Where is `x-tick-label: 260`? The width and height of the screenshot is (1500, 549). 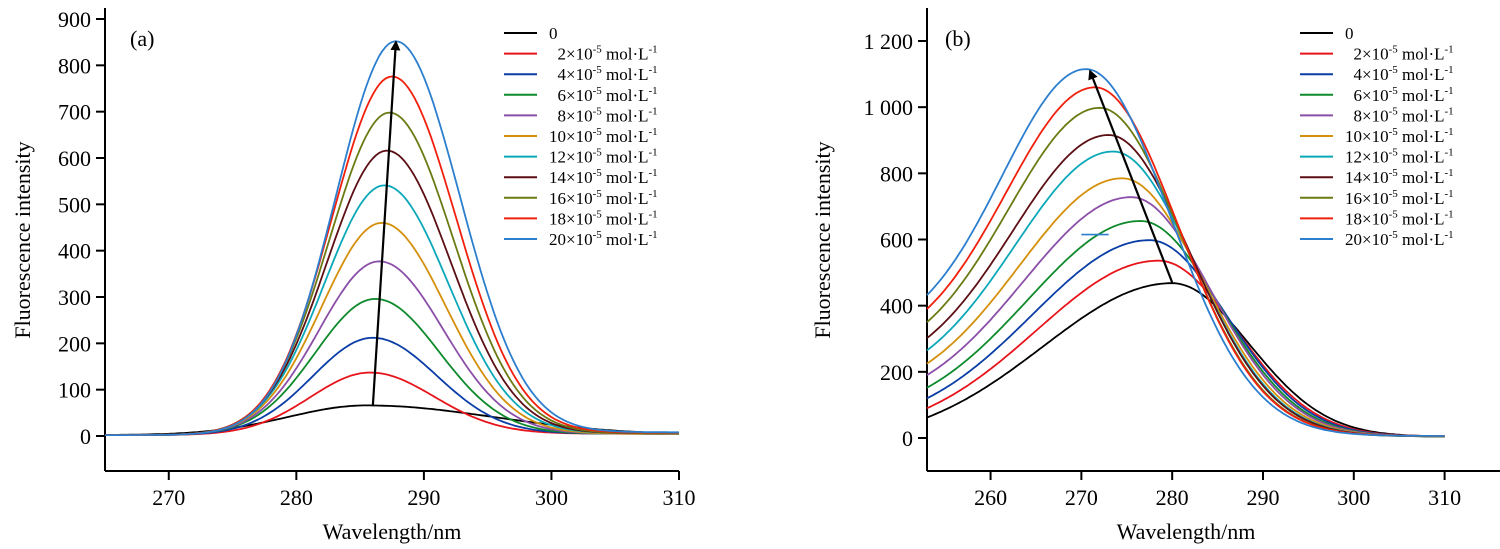 x-tick-label: 260 is located at coordinates (990, 497).